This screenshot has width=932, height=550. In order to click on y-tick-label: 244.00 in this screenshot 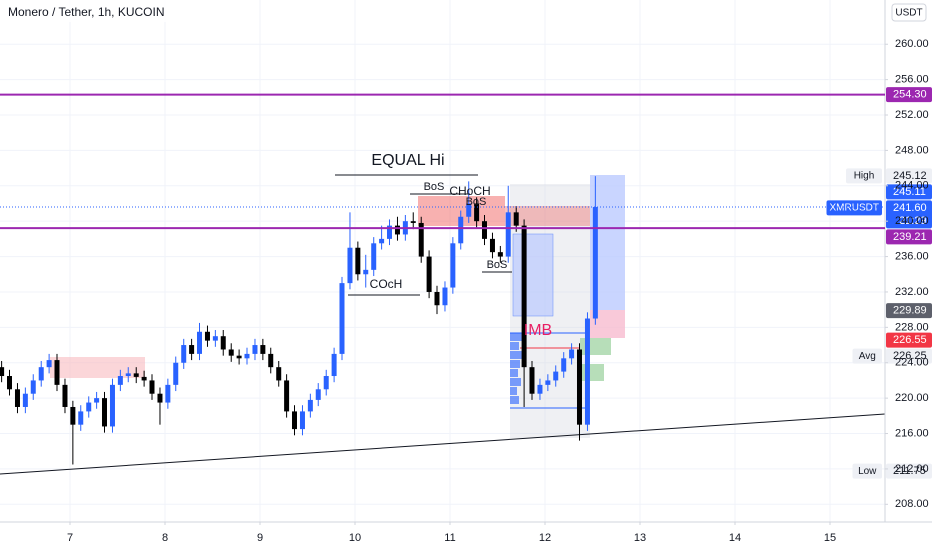, I will do `click(912, 186)`.